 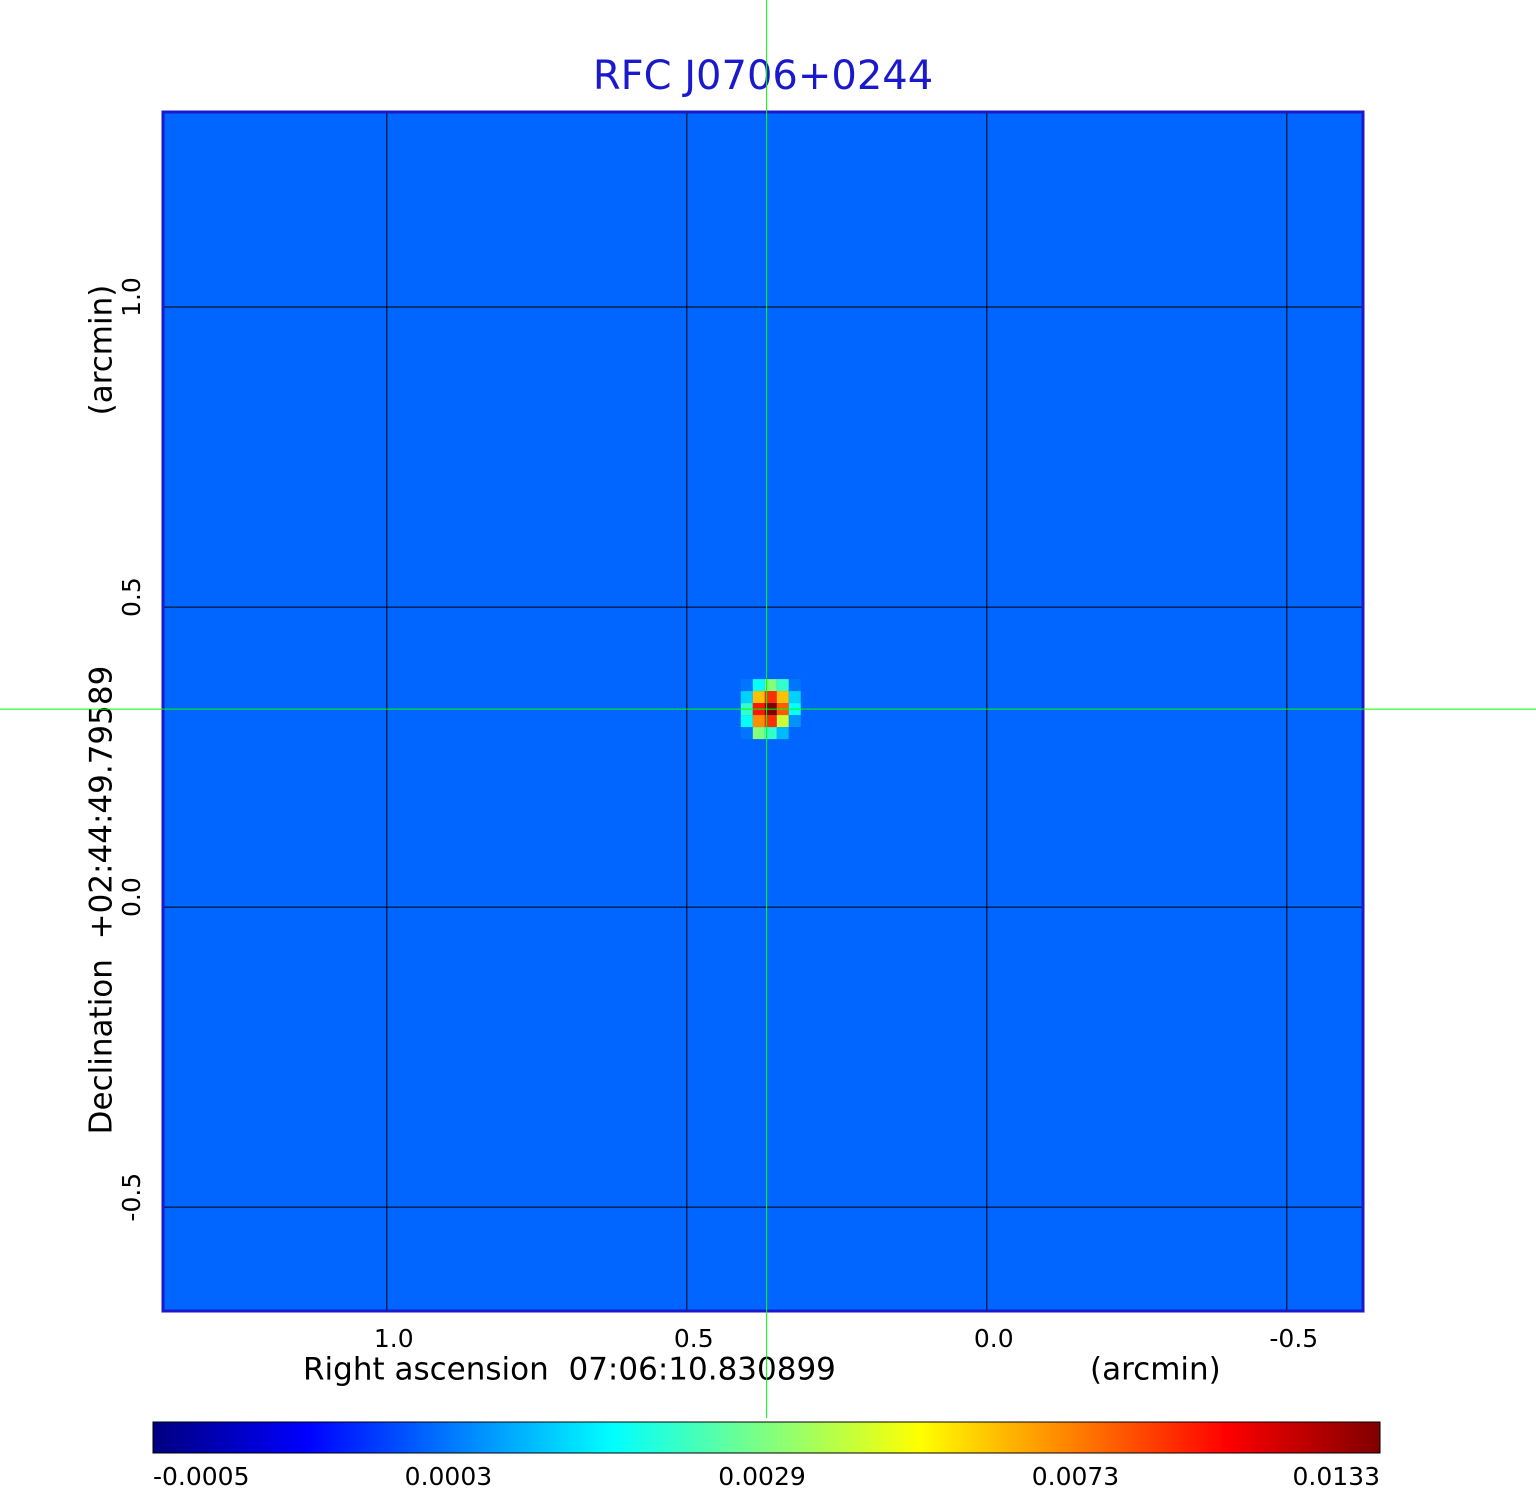 I want to click on y-tick-label: 0.5, so click(x=131, y=597).